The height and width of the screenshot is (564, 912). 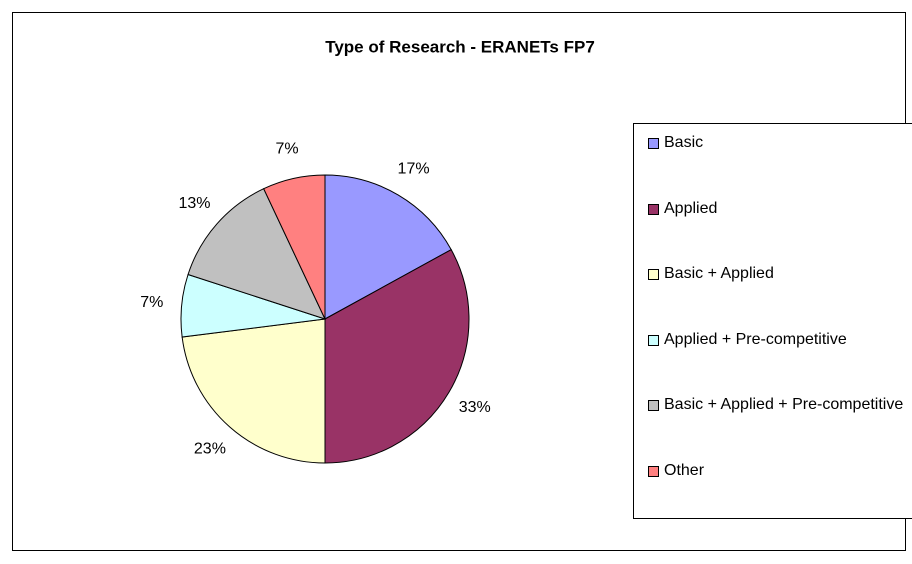 I want to click on chart-title: Type of Research - ERANETs FP7, so click(x=460, y=46).